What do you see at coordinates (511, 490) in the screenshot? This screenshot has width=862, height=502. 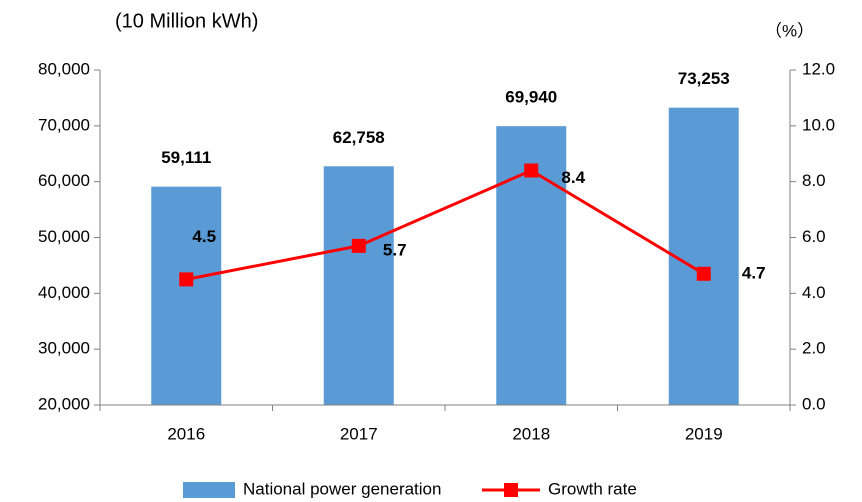 I see `legend-marker` at bounding box center [511, 490].